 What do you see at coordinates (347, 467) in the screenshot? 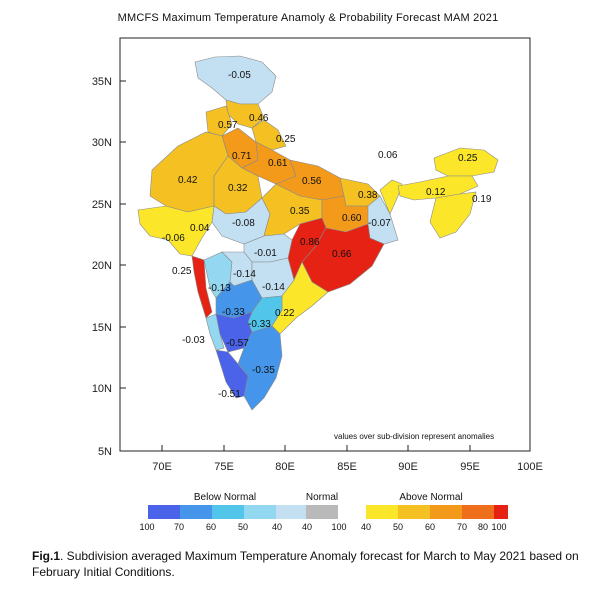
I see `lon-label: 85E` at bounding box center [347, 467].